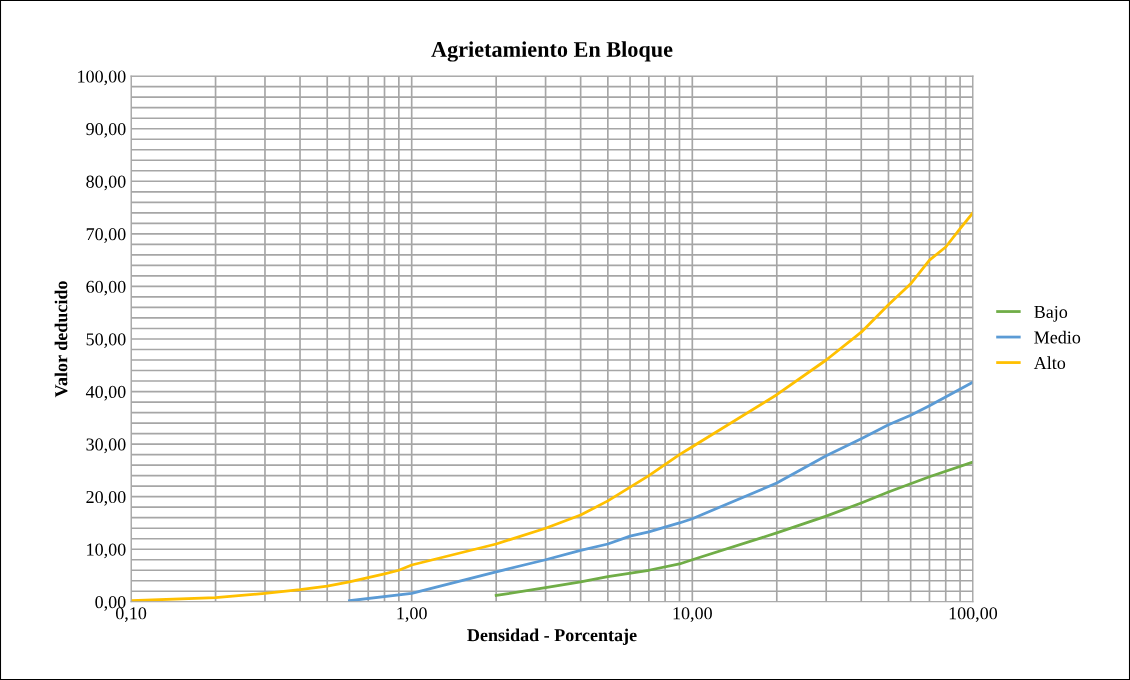 The image size is (1130, 680). I want to click on y-tick-label: 50,00, so click(106, 341).